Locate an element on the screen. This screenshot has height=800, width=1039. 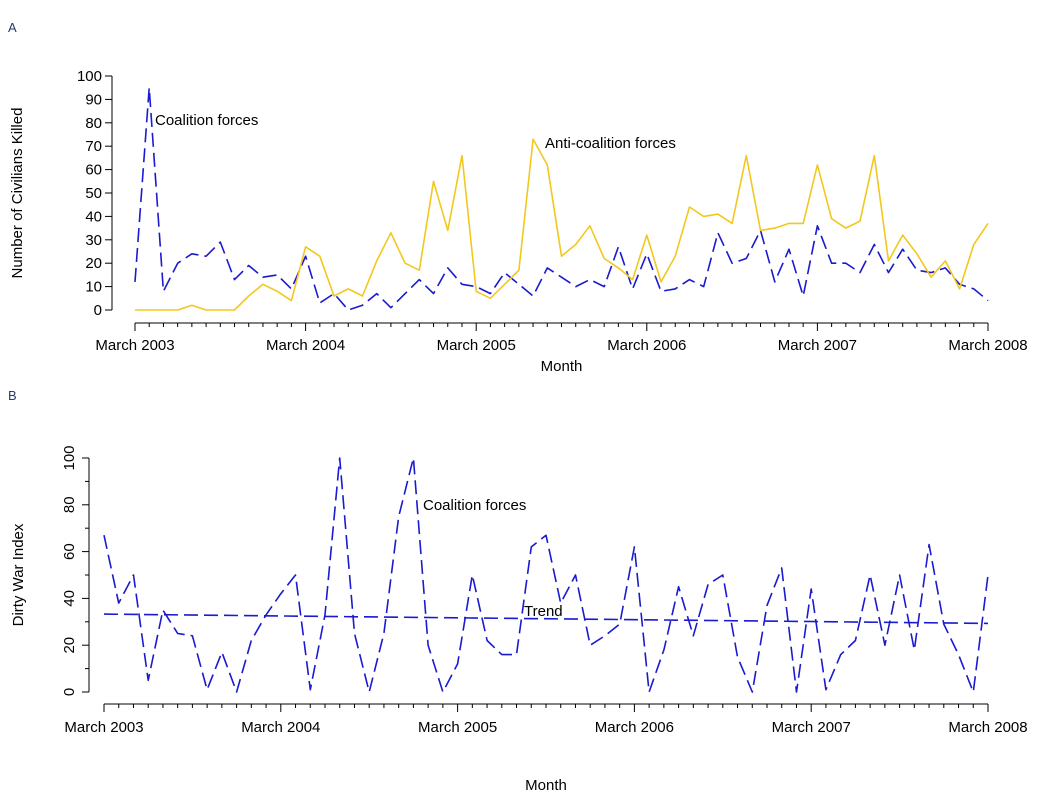
y-tick-label: 70 is located at coordinates (93, 146).